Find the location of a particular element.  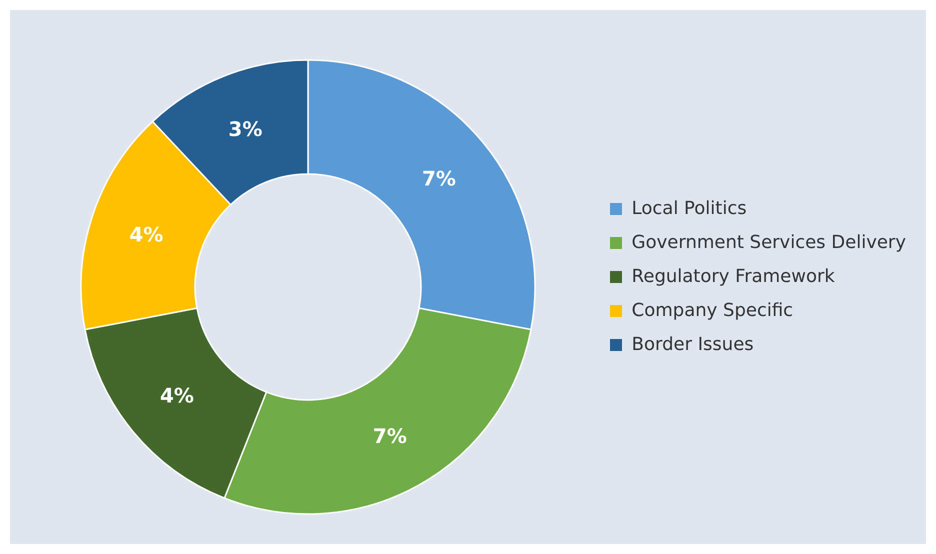

data-label: 3% is located at coordinates (245, 128).